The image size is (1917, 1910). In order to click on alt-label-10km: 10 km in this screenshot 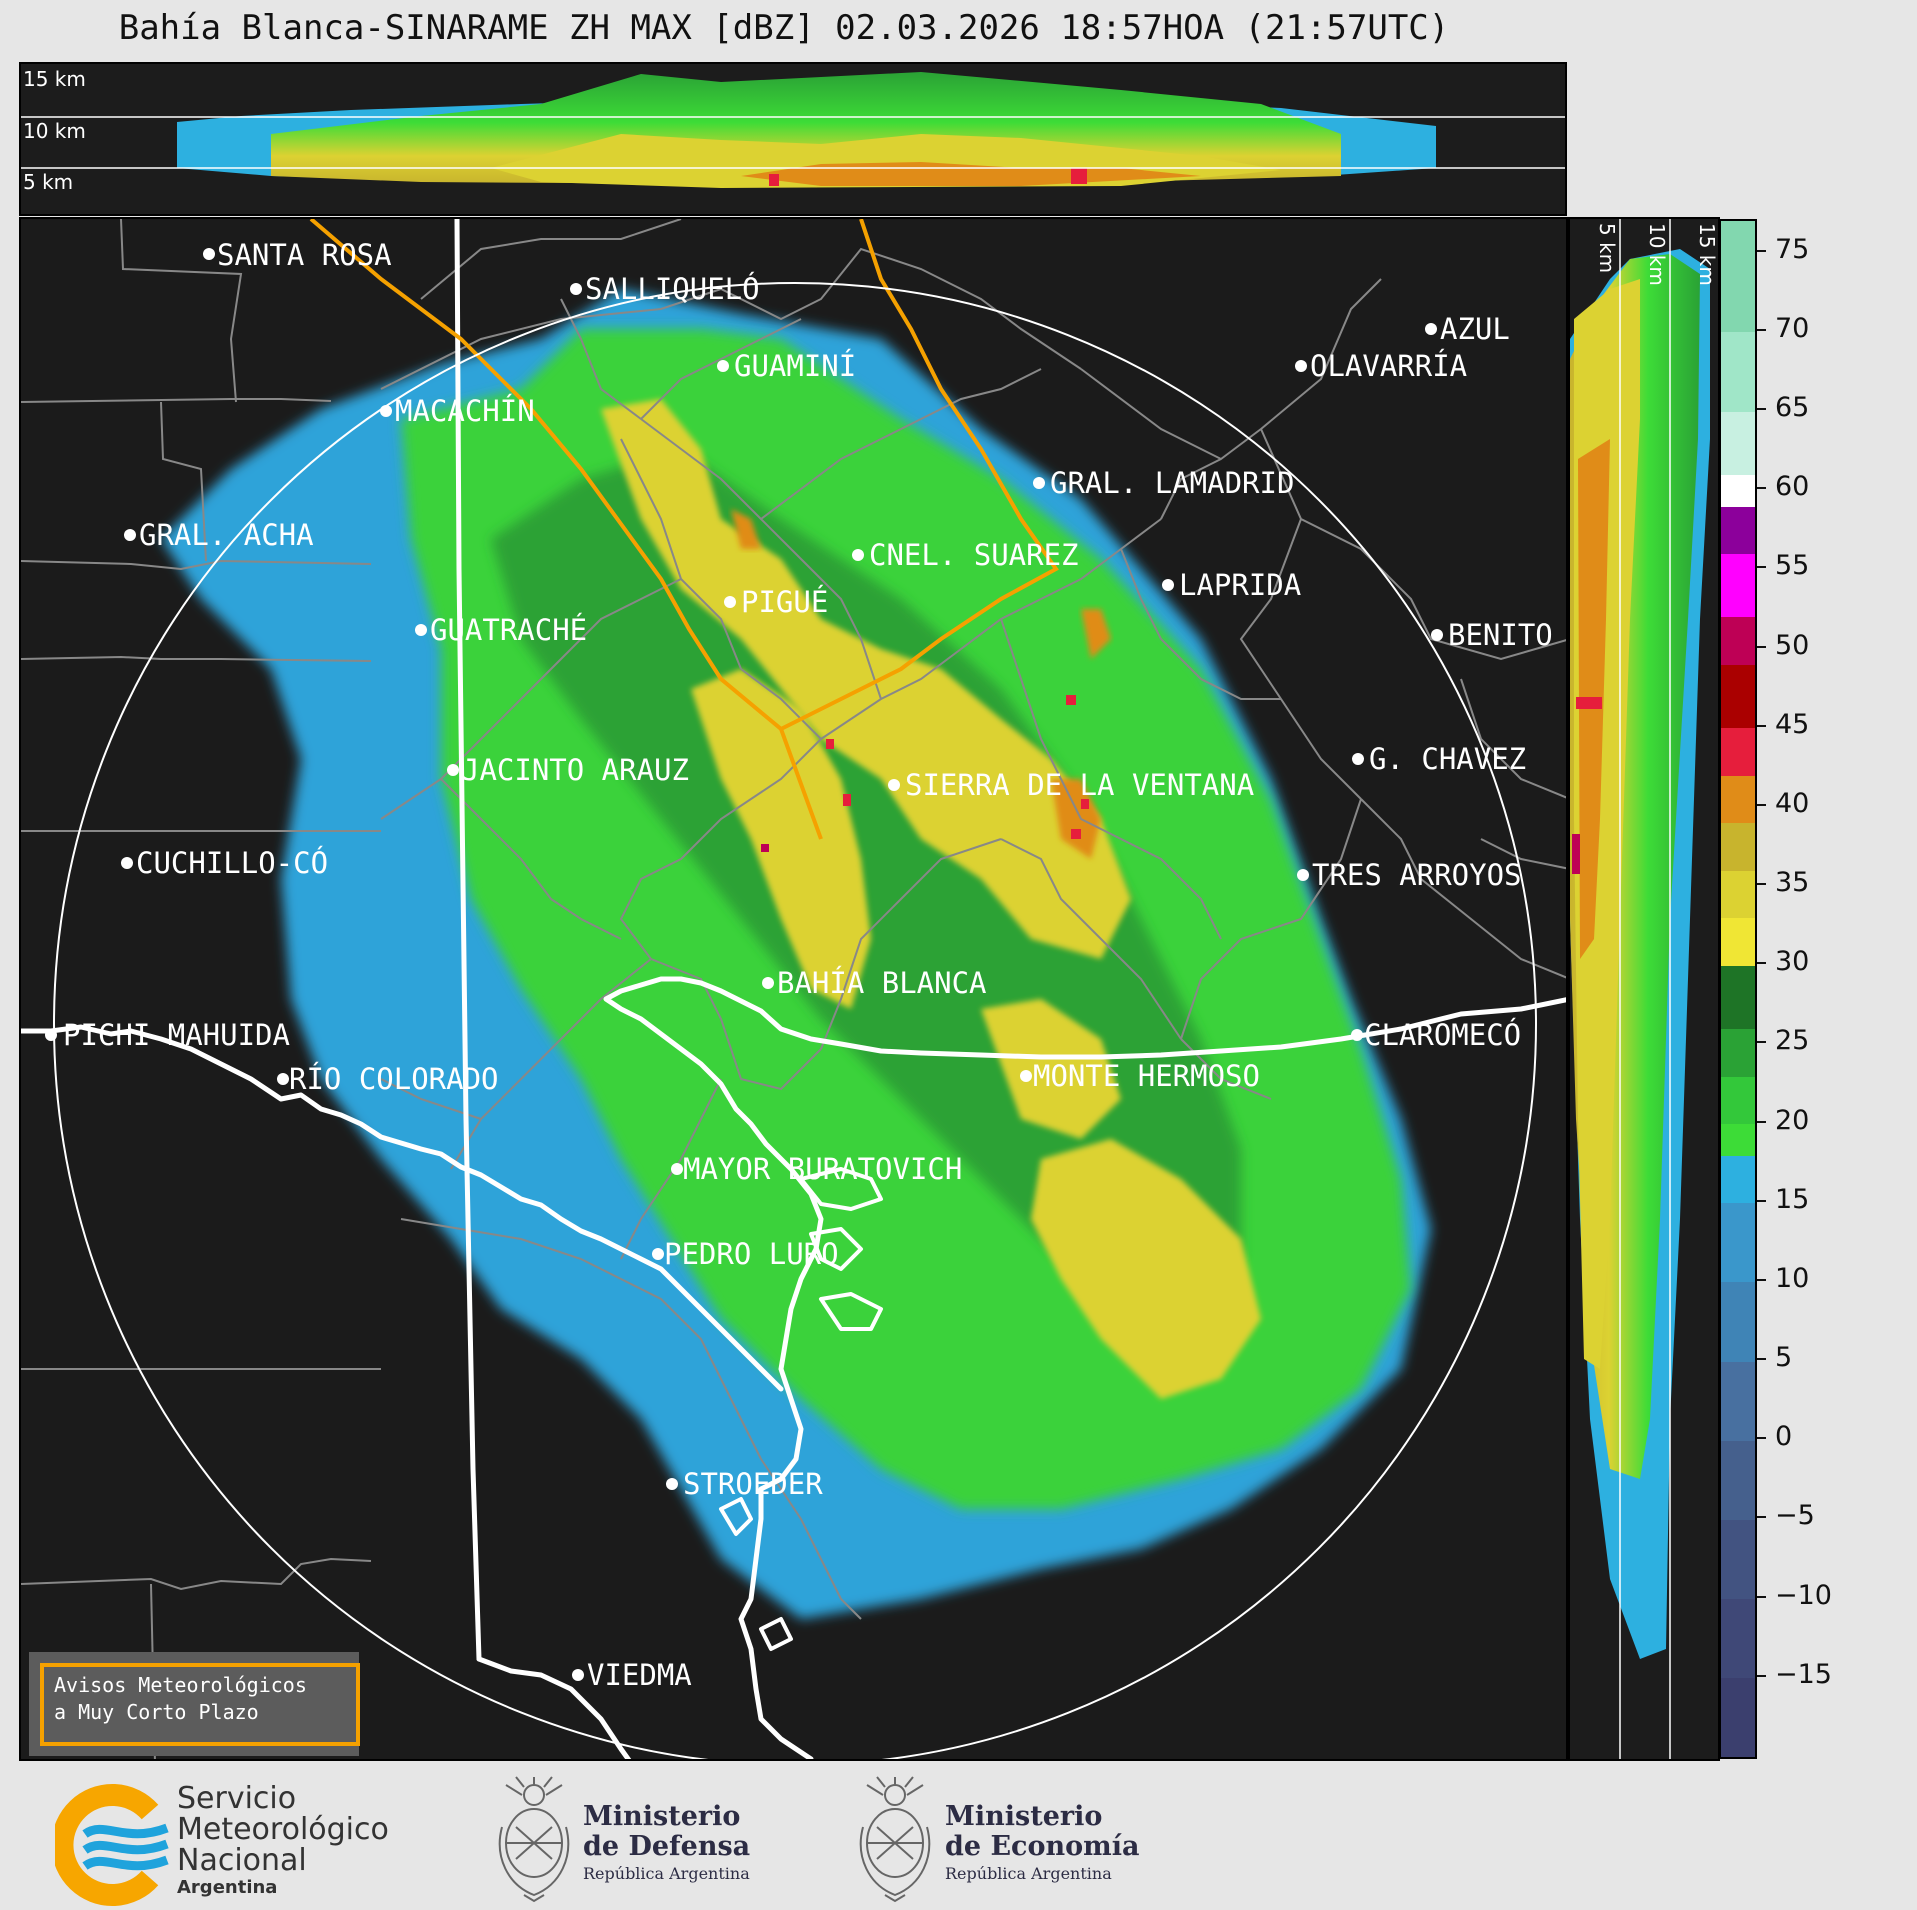, I will do `click(54, 131)`.